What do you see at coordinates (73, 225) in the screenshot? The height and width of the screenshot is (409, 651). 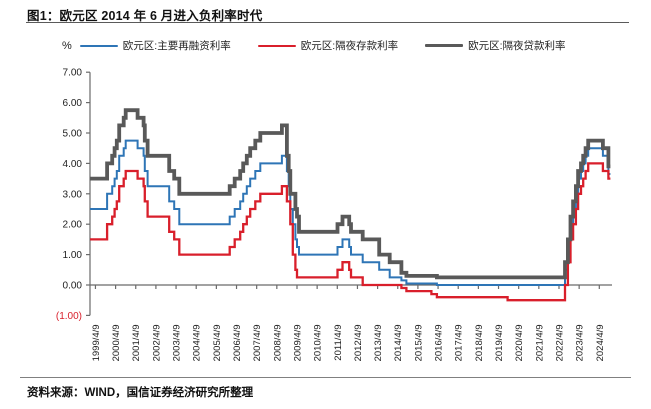 I see `y-axis-tick-label: 2.00` at bounding box center [73, 225].